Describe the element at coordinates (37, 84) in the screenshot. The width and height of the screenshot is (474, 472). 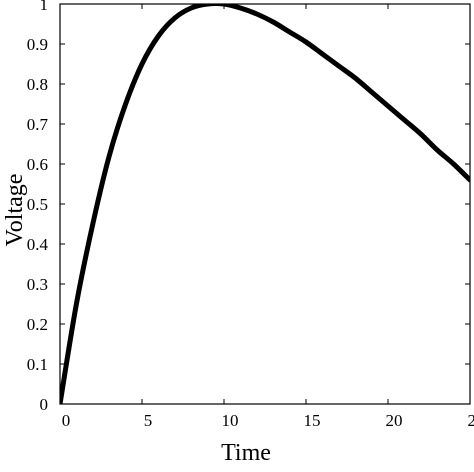
I see `y-tick-label: 0.8` at that location.